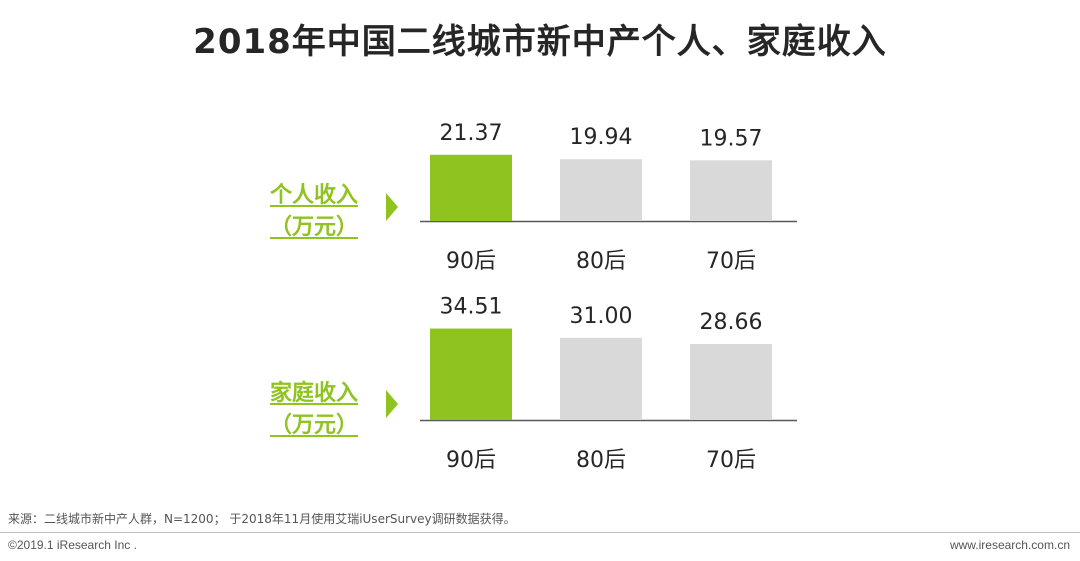 The image size is (1080, 561). I want to click on chart-title: 2018年中国二线城市新中产个人、家庭收入, so click(540, 42).